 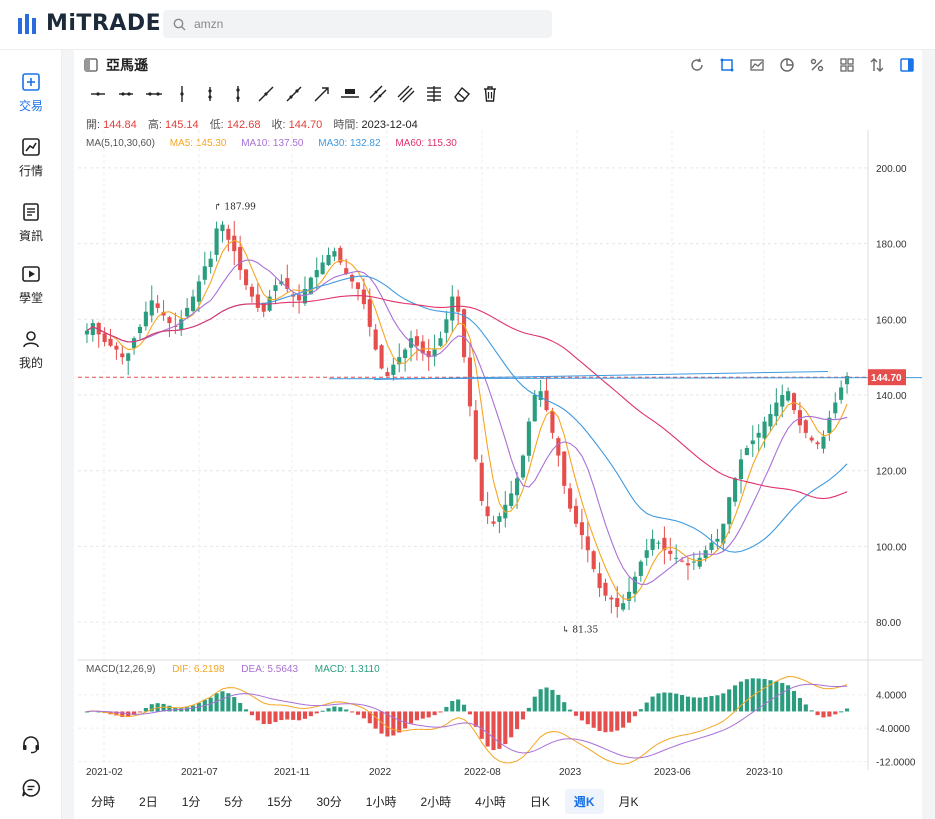 What do you see at coordinates (191, 801) in the screenshot?
I see `period-tab: 1分` at bounding box center [191, 801].